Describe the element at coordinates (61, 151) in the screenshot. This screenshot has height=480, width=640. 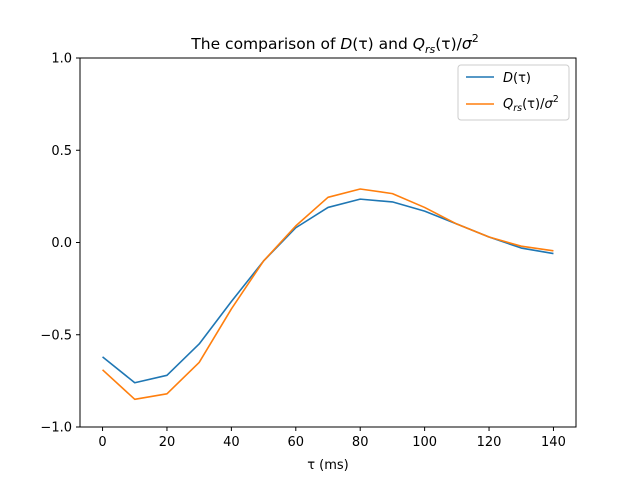
I see `y-tick-label: 0.5` at that location.